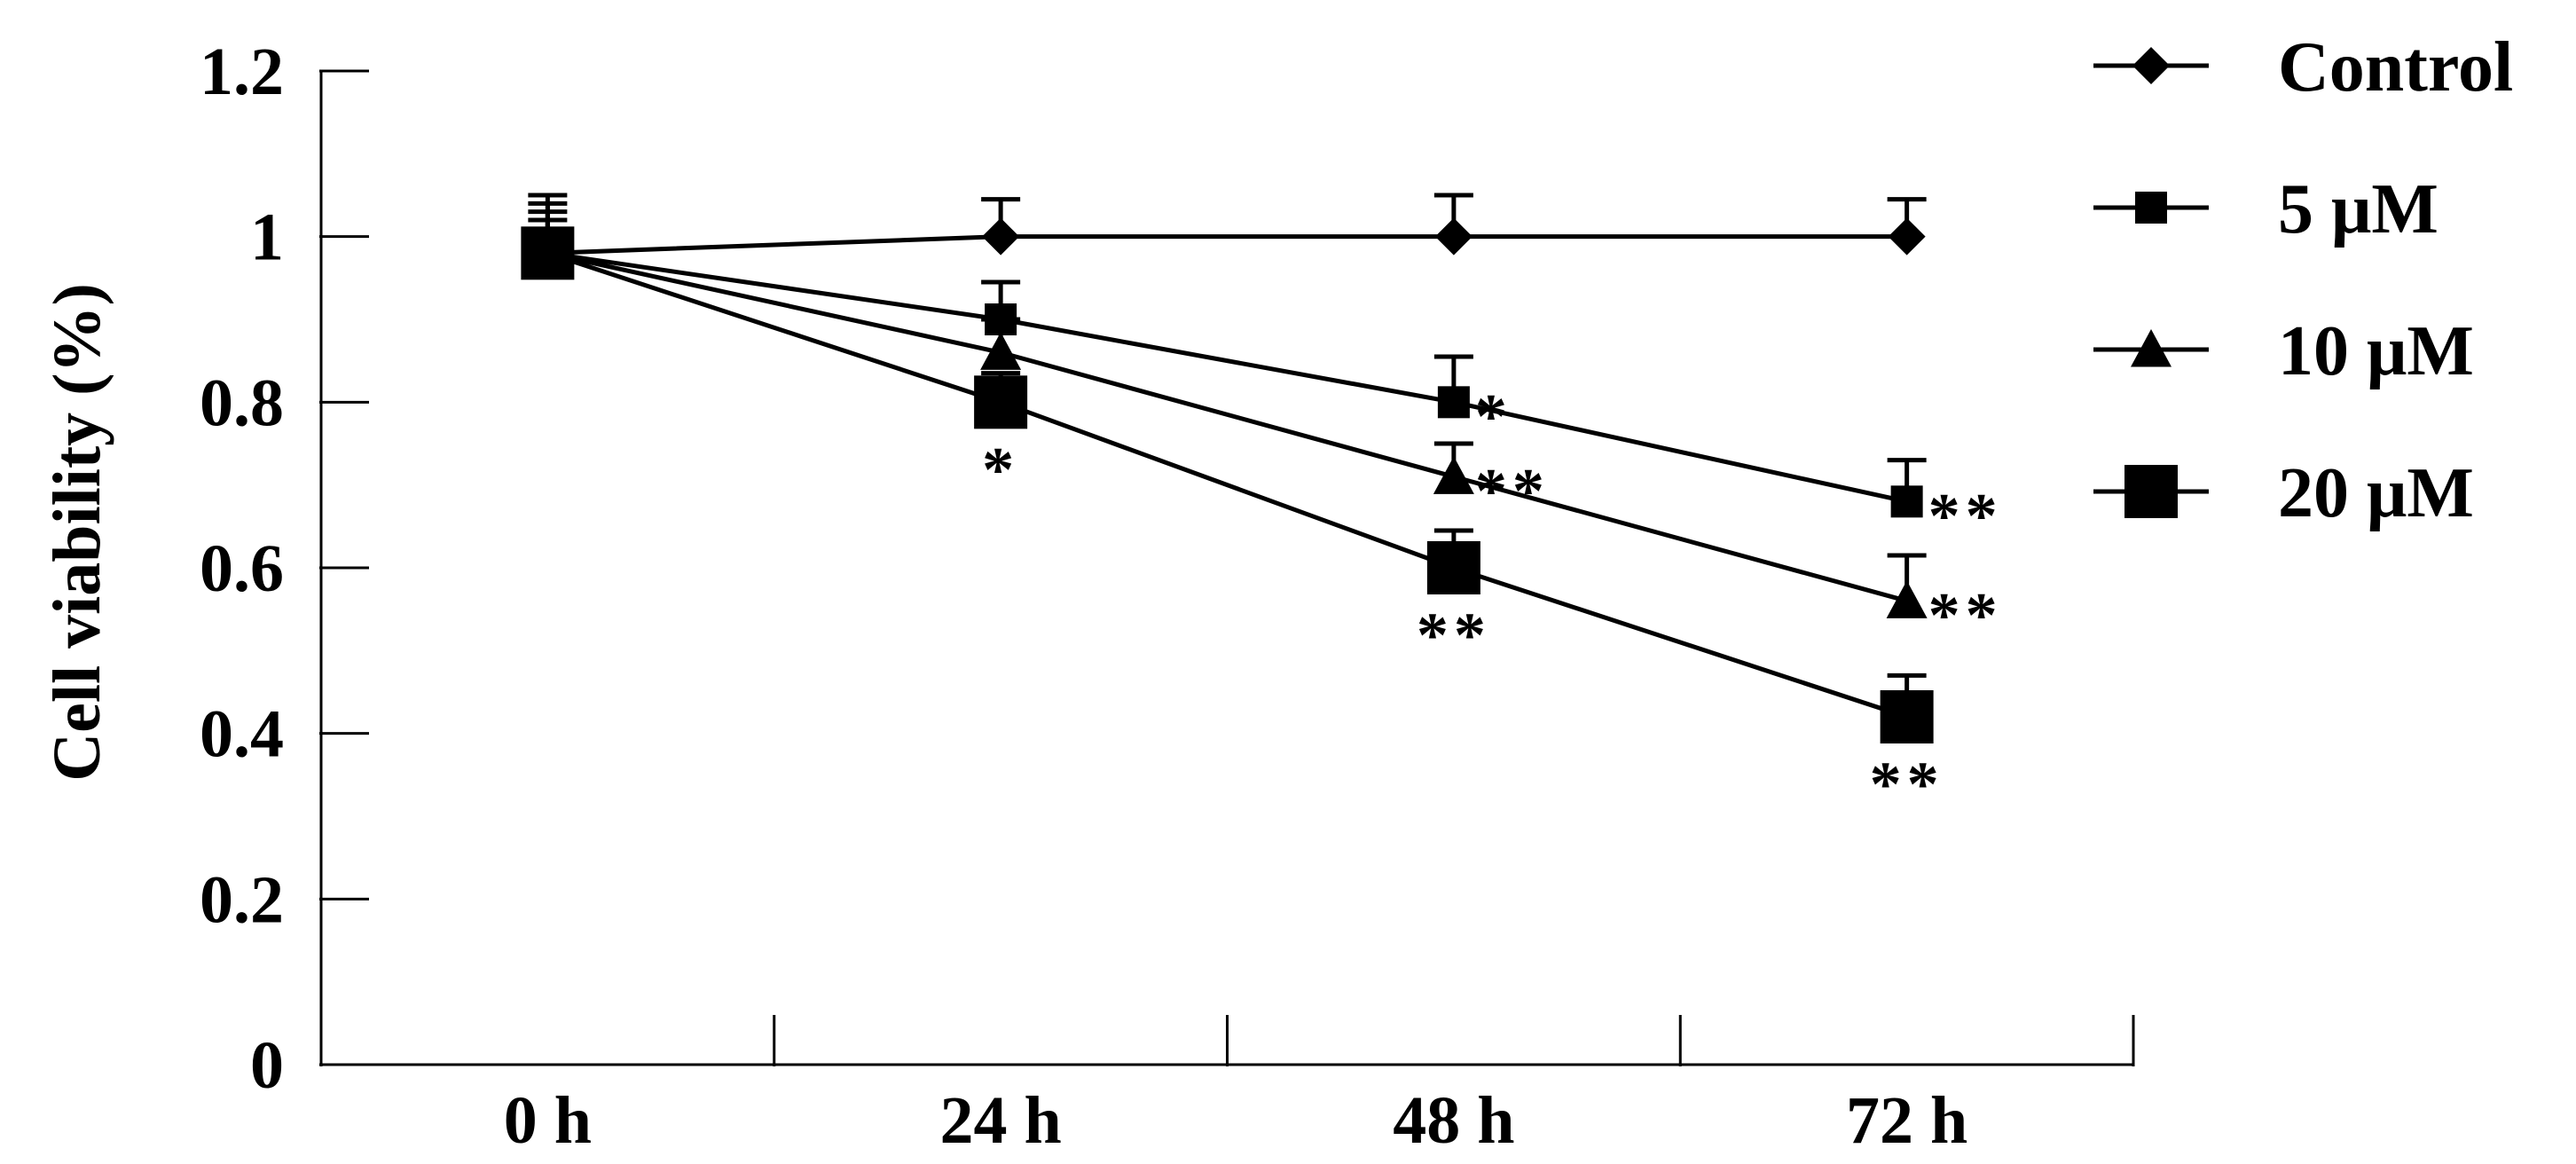 The height and width of the screenshot is (1164, 2576). Describe the element at coordinates (1906, 1120) in the screenshot. I see `x-tick-label: 72 h` at that location.